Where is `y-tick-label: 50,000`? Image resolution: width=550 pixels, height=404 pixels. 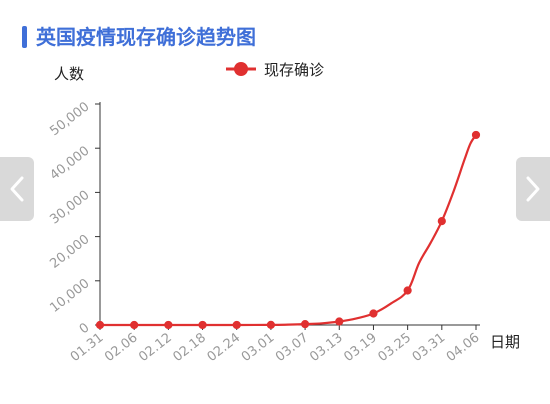
y-tick-label: 50,000 is located at coordinates (69, 119).